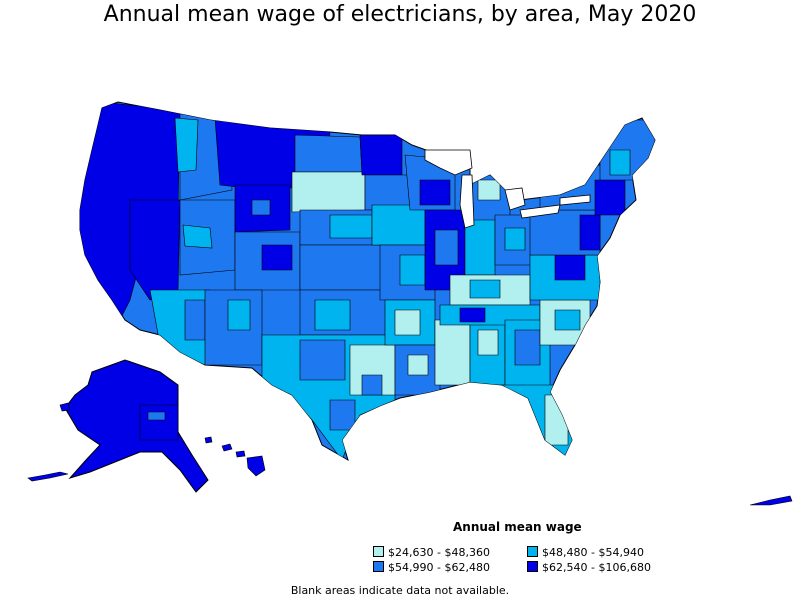  I want to click on lake-ontario, so click(575, 200).